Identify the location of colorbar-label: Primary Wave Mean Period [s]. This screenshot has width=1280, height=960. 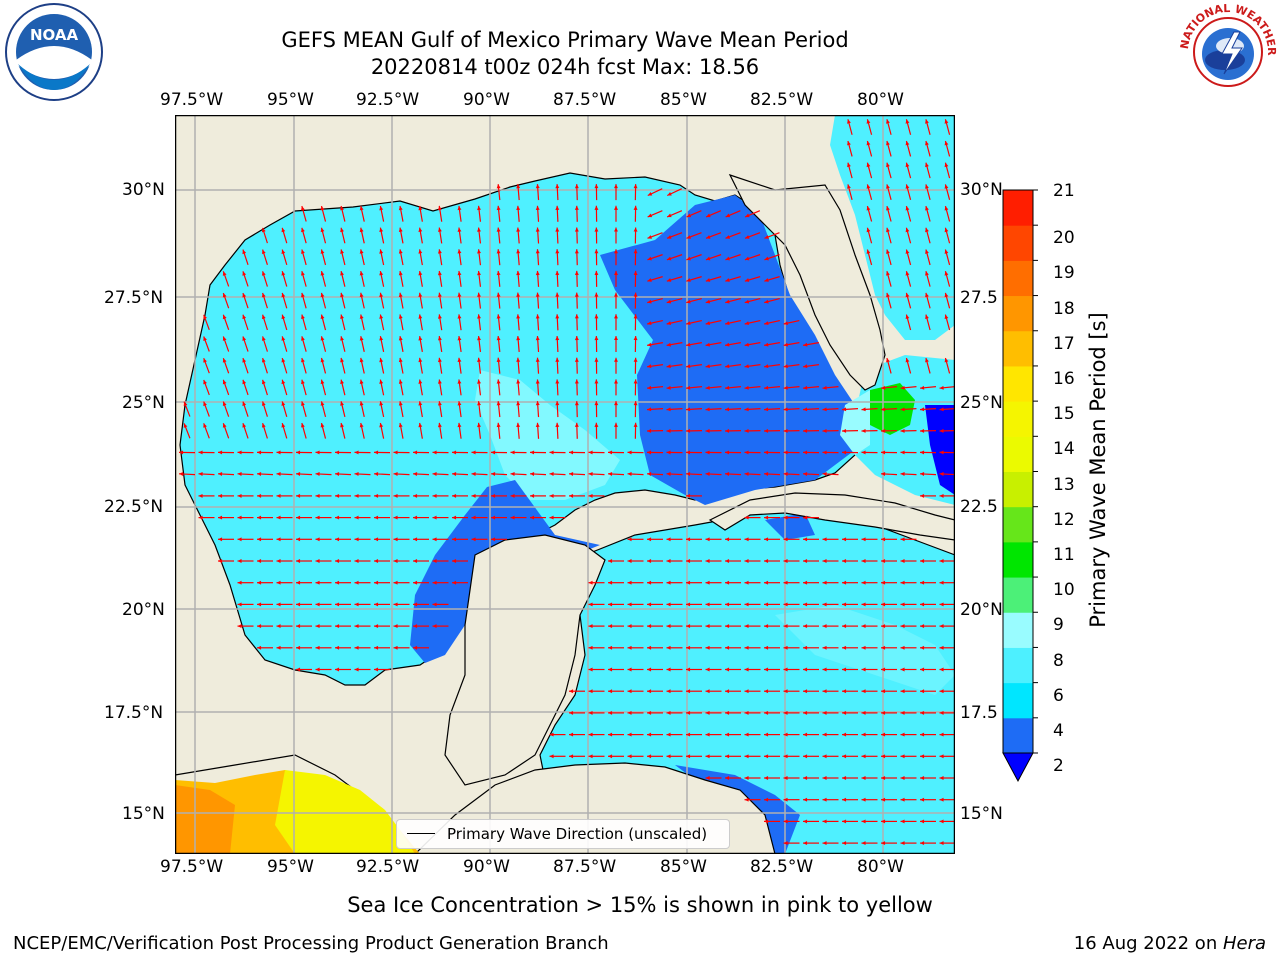
(1098, 470).